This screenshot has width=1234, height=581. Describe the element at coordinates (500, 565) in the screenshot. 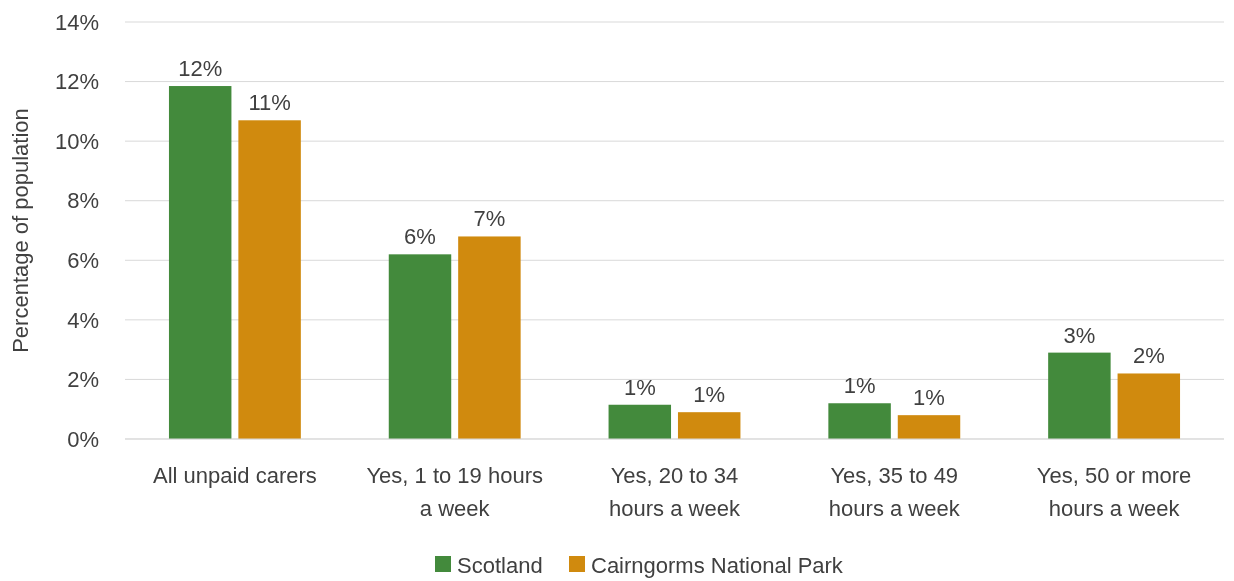

I see `legend-label: Scotland` at that location.